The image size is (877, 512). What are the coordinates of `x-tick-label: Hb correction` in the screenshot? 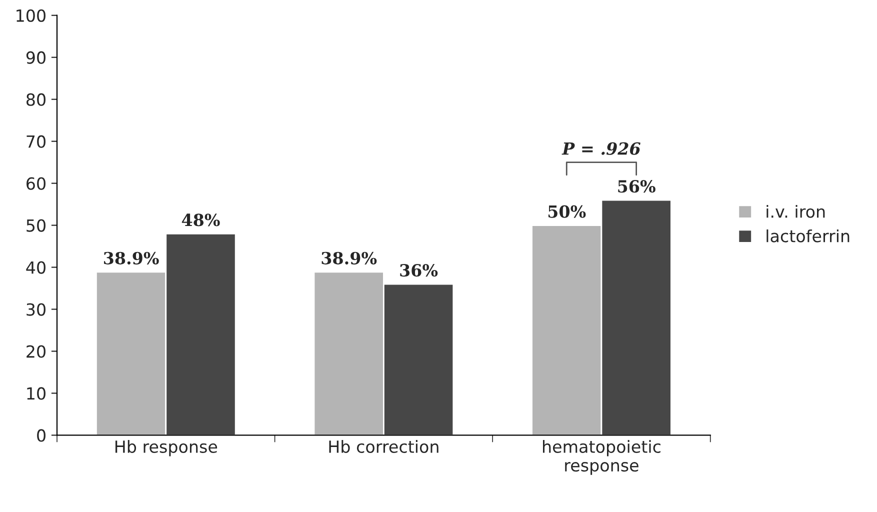 It's located at (383, 446).